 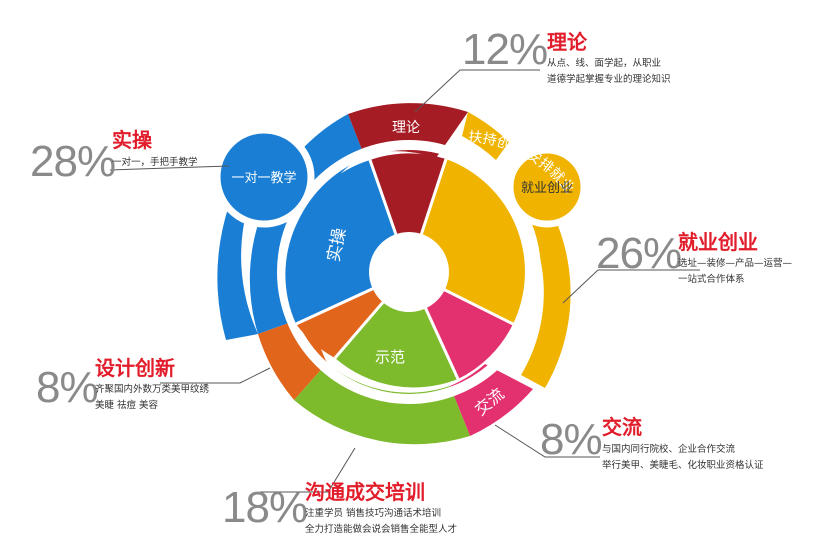 I want to click on bubble-one-on-one-label: 一对一教学, so click(x=263, y=178).